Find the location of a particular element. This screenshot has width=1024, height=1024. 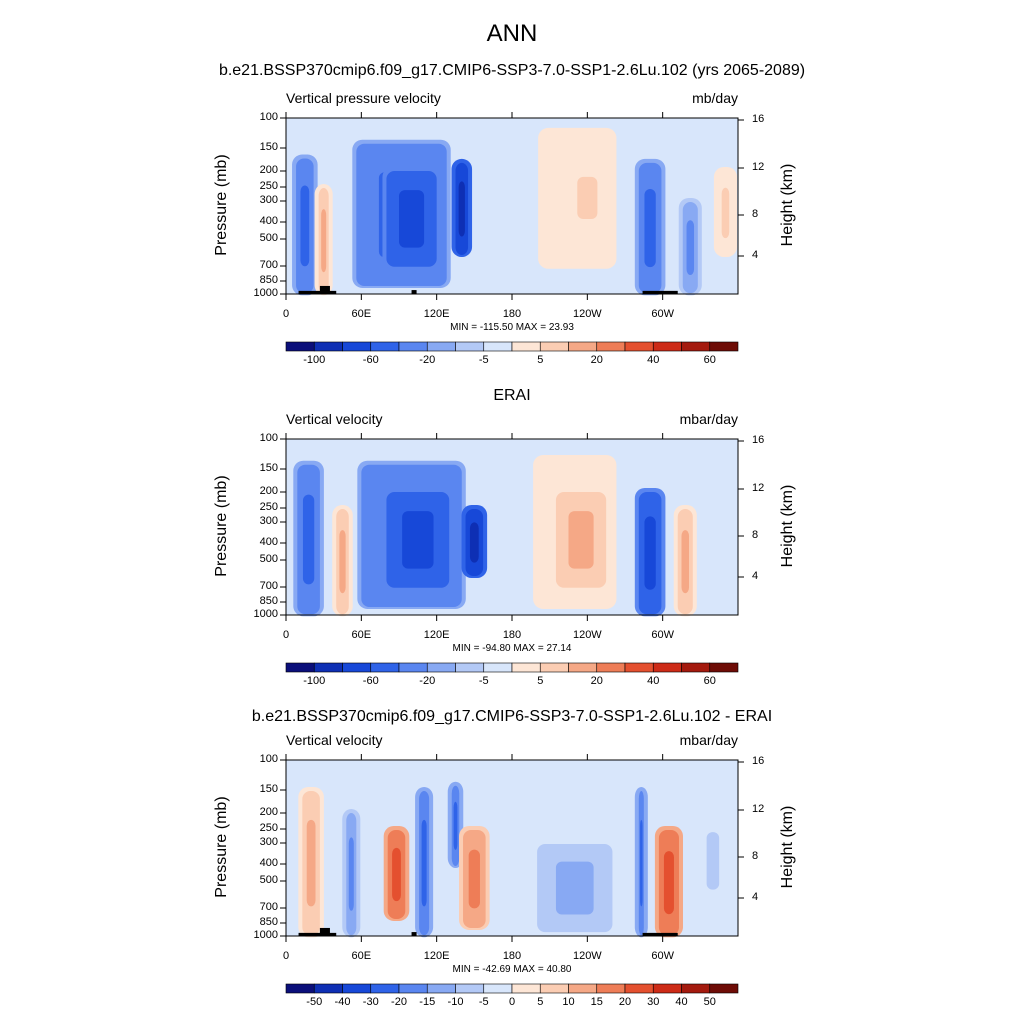

colorbar-label: -15 is located at coordinates (427, 1002).